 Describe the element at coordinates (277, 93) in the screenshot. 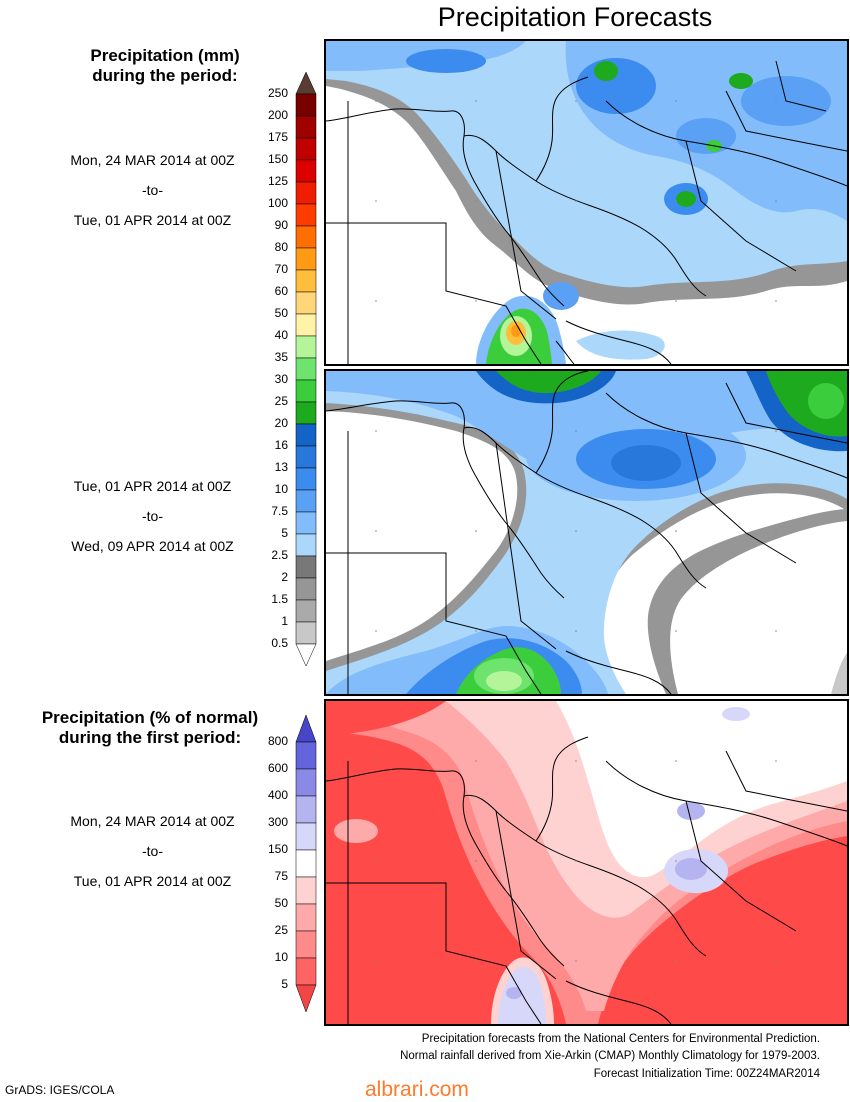

I see `mm-tick-label: 250` at that location.